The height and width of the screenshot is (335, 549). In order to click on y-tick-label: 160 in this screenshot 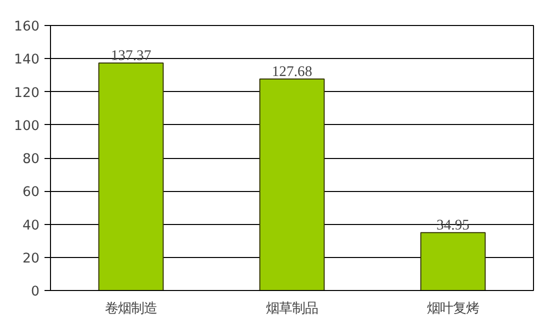, I will do `click(27, 27)`.